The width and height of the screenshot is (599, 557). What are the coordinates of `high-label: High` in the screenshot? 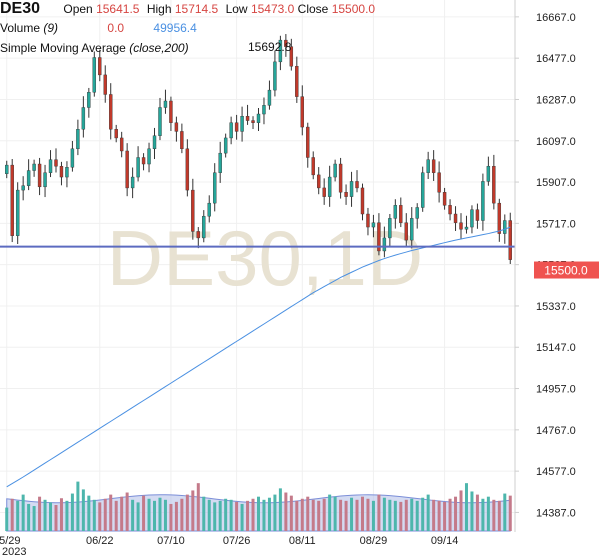 It's located at (159, 9).